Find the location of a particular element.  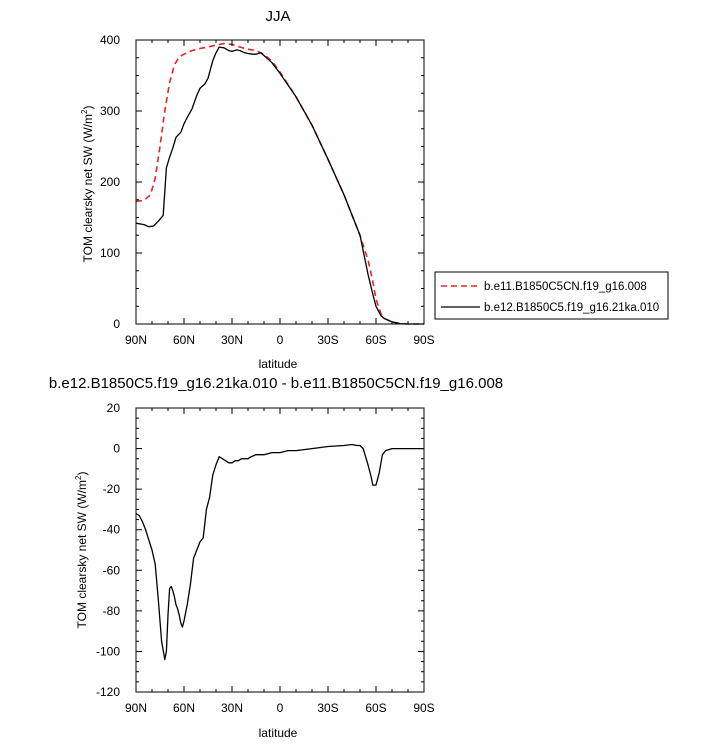

chart2-x-tick-label: 60S is located at coordinates (375, 708).